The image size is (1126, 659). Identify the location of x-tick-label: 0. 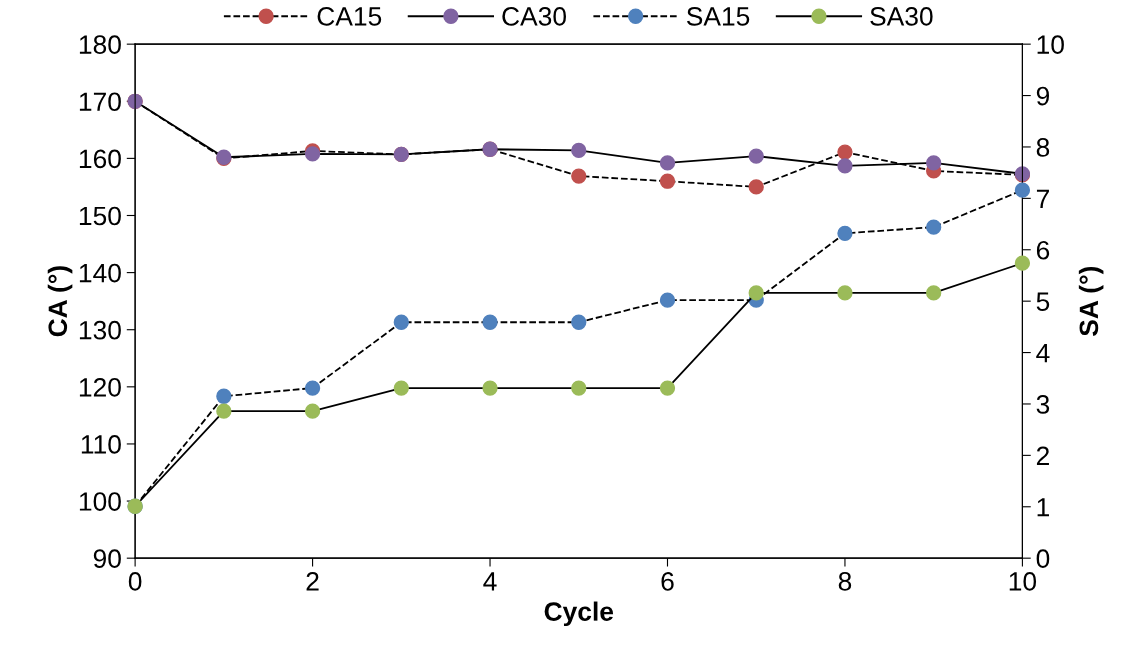
(135, 581).